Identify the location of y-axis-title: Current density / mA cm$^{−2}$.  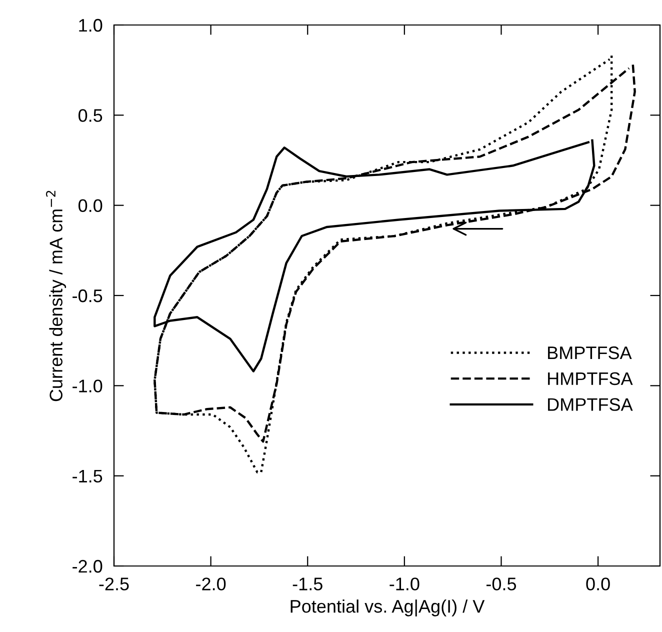
(56, 296).